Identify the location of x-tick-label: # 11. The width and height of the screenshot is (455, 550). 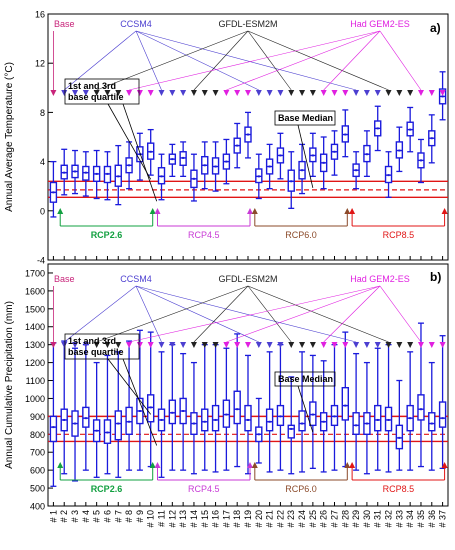
(162, 518).